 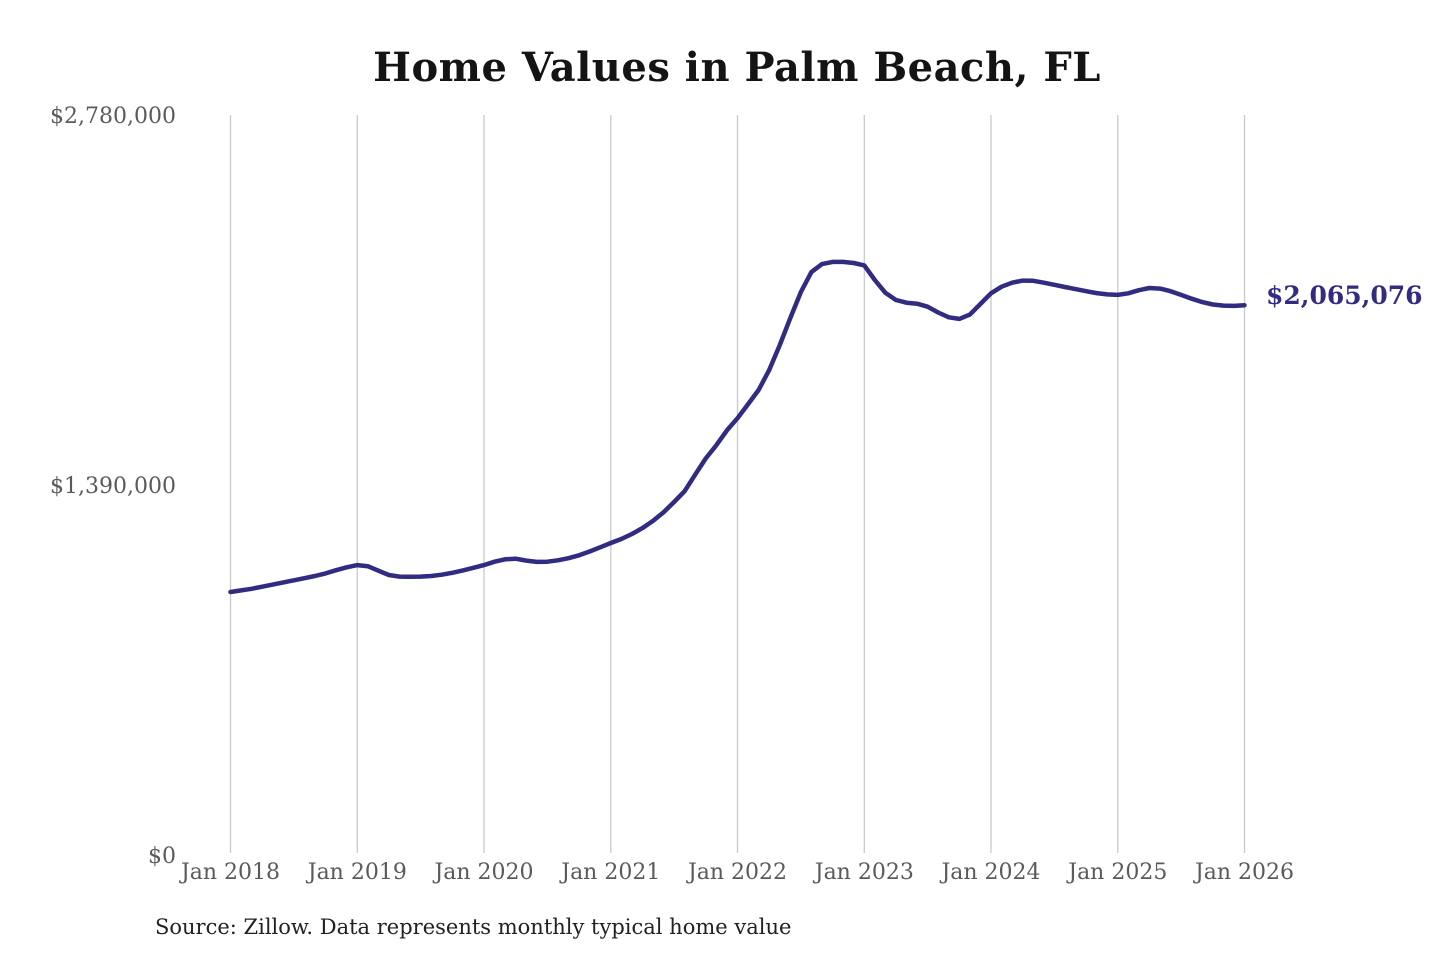 What do you see at coordinates (113, 486) in the screenshot?
I see `y-tick-label: $1,390,000` at bounding box center [113, 486].